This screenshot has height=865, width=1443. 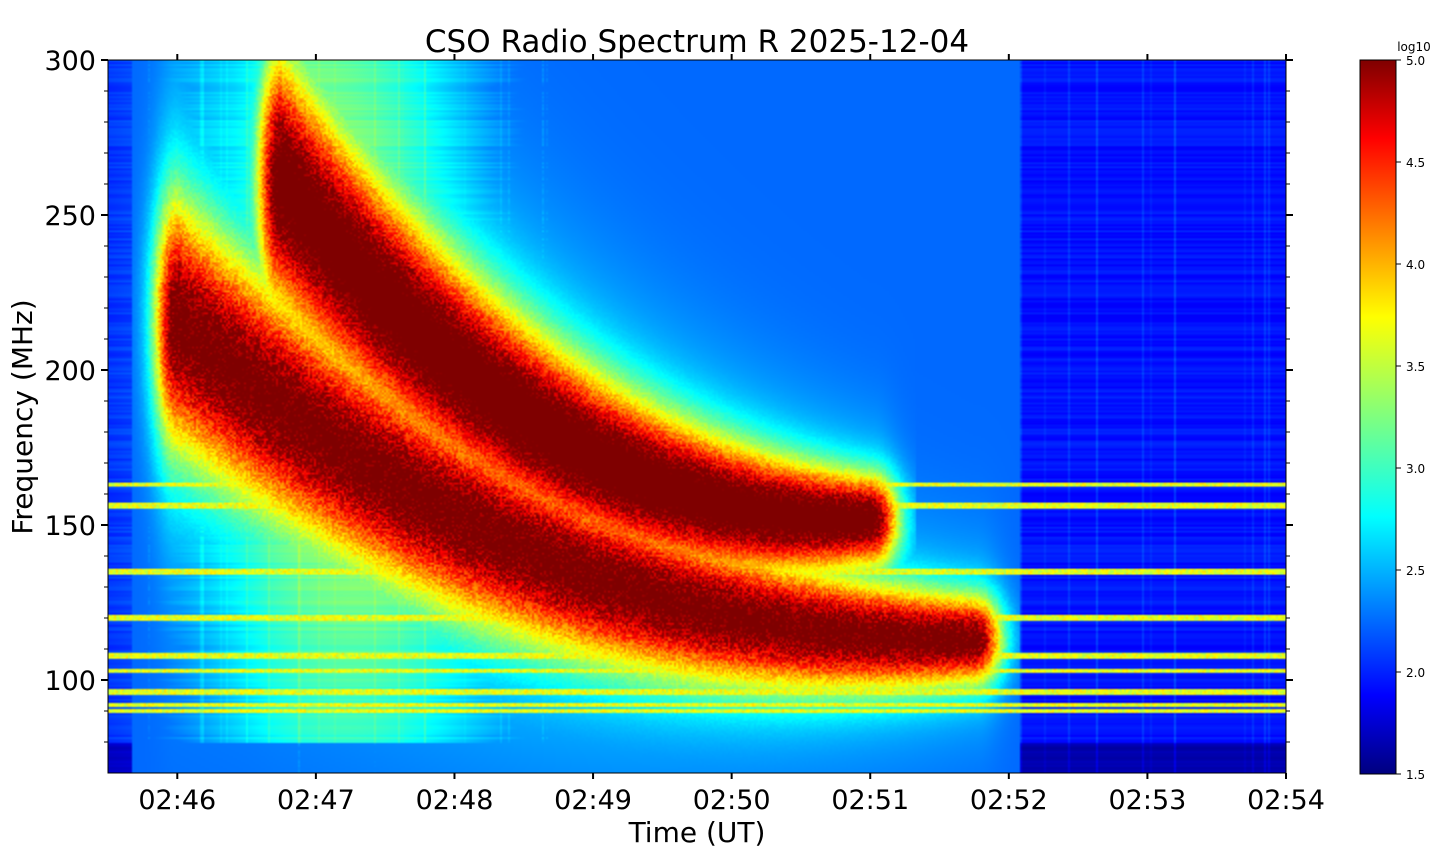 What do you see at coordinates (1415, 163) in the screenshot?
I see `colorbar-tick-label: 4.5` at bounding box center [1415, 163].